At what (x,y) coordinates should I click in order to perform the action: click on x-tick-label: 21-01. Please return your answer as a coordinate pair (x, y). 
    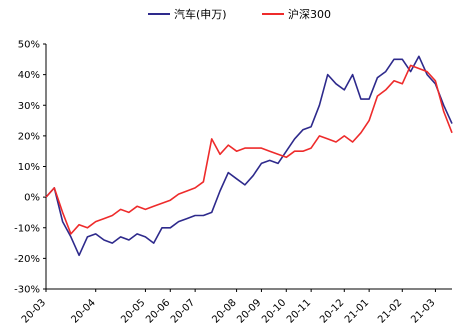
    Looking at the image, I should click on (357, 310).